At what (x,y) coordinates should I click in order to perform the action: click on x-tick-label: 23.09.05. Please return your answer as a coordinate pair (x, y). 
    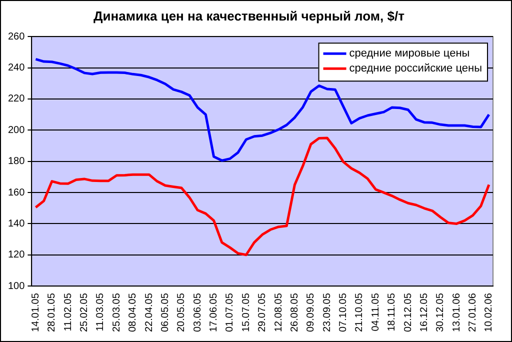
    Looking at the image, I should click on (327, 312).